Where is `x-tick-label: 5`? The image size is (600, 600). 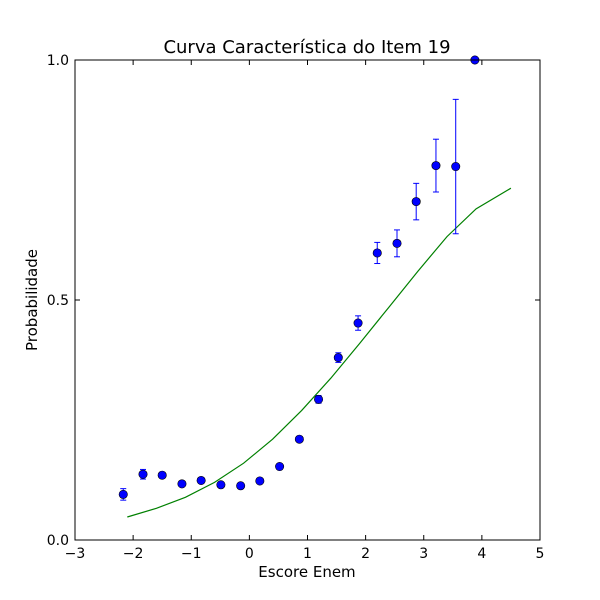 x-tick-label: 5 is located at coordinates (540, 554).